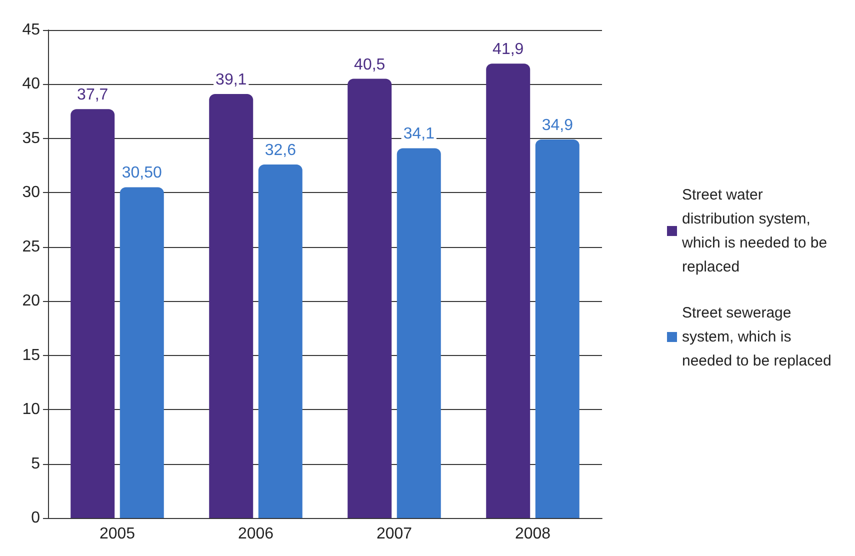 This screenshot has width=855, height=556. What do you see at coordinates (35, 518) in the screenshot?
I see `y-tick-label: 0` at bounding box center [35, 518].